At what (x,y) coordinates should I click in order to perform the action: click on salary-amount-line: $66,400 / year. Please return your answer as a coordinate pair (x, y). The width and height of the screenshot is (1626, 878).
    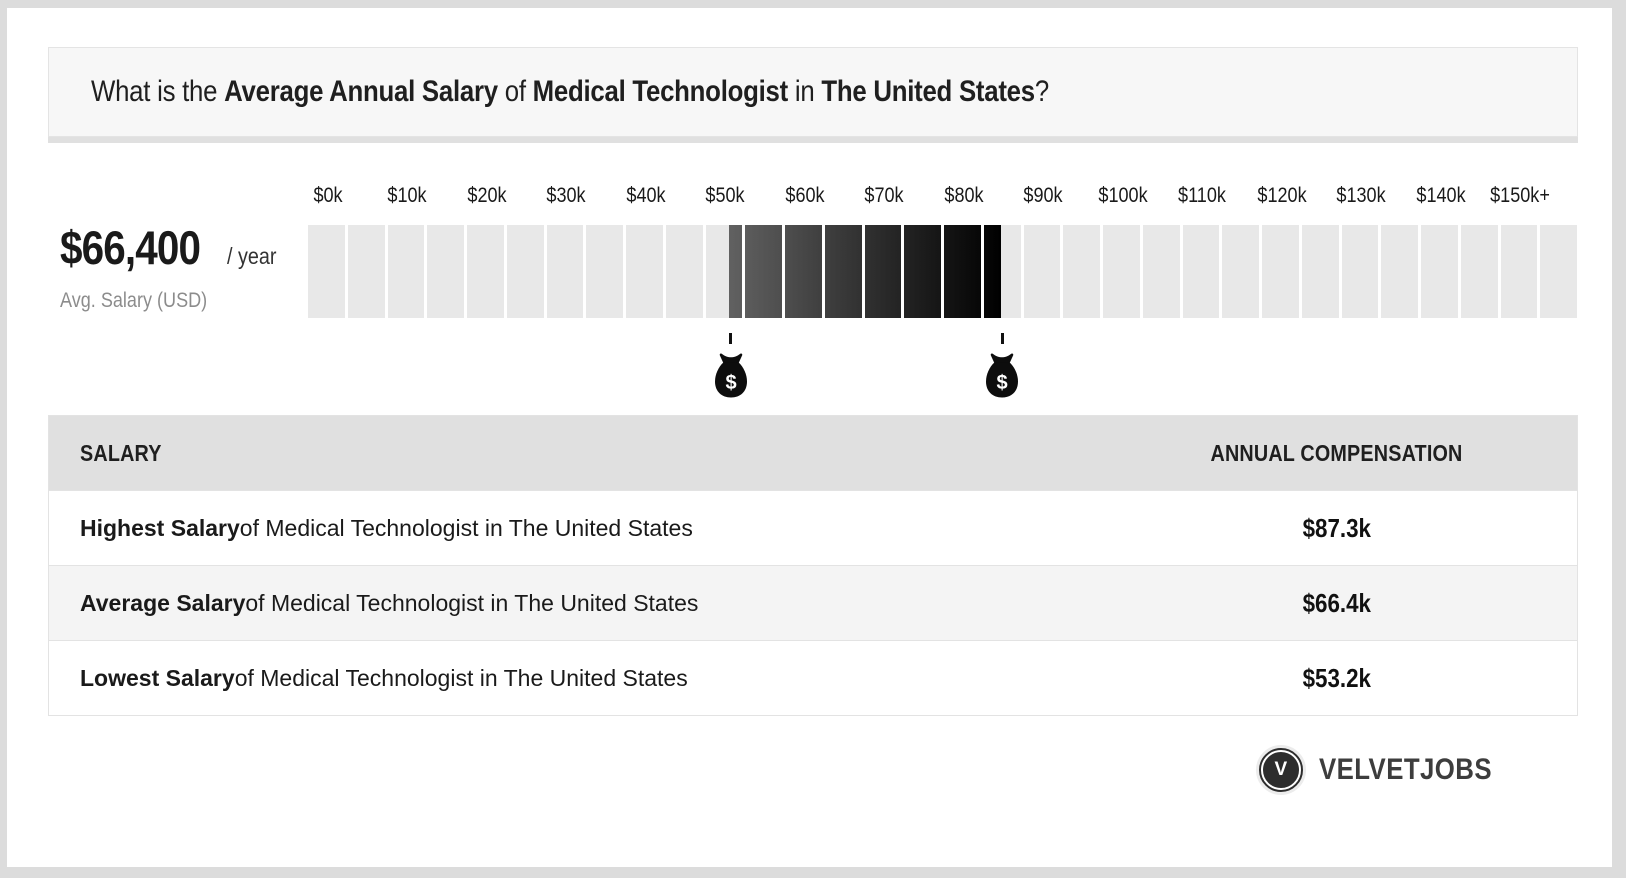
    Looking at the image, I should click on (172, 247).